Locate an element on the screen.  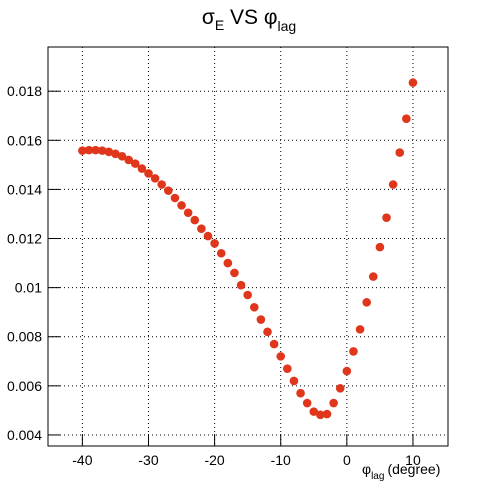
title-part: VS is located at coordinates (244, 17).